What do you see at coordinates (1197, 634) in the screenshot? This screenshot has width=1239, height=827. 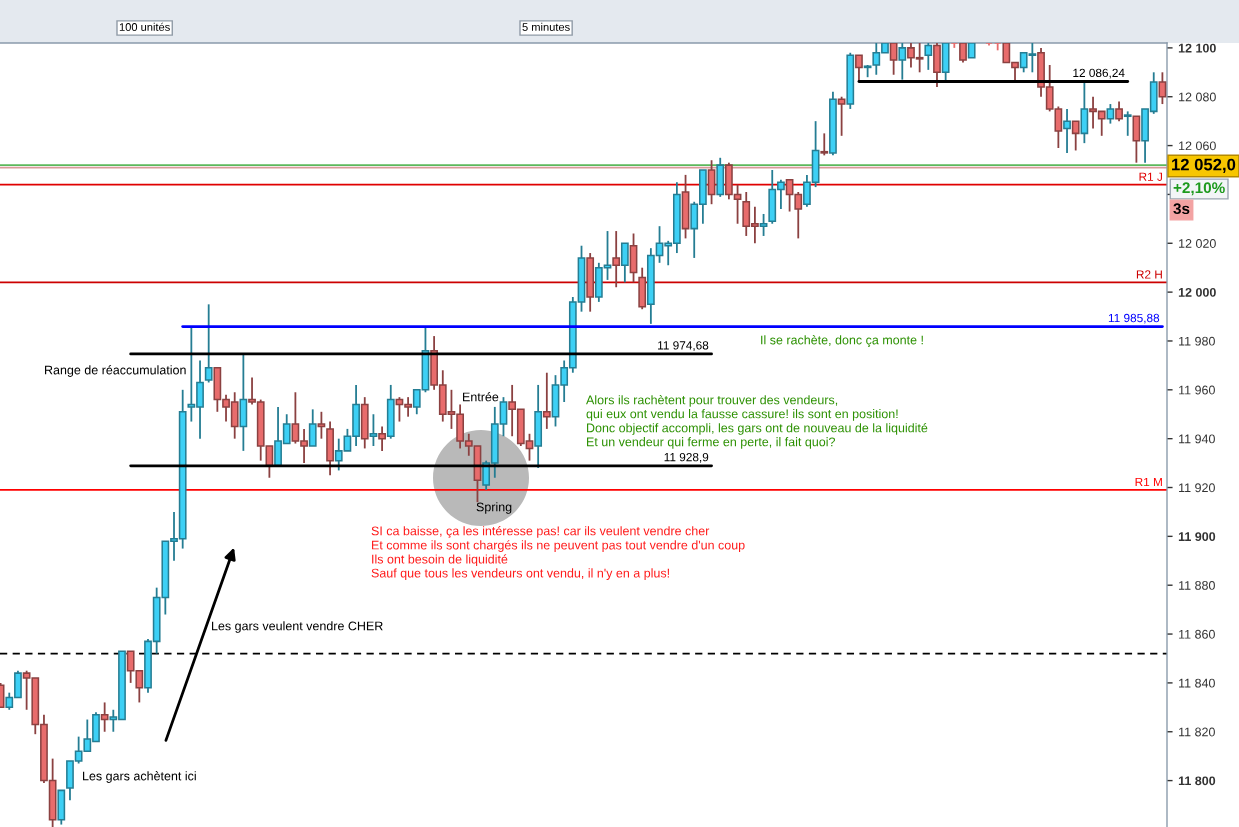 I see `y-tick-label: 11 860` at bounding box center [1197, 634].